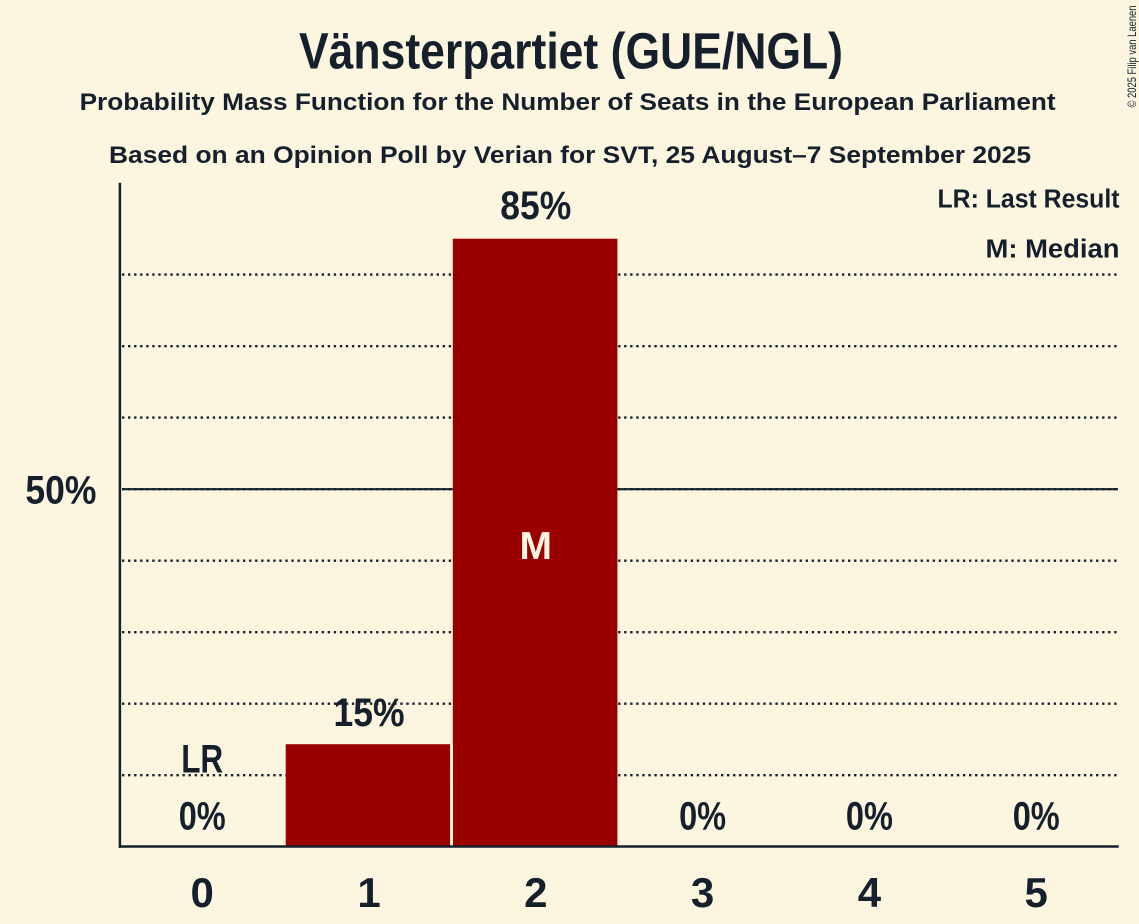  Describe the element at coordinates (535, 892) in the screenshot. I see `svg-text: 2` at that location.